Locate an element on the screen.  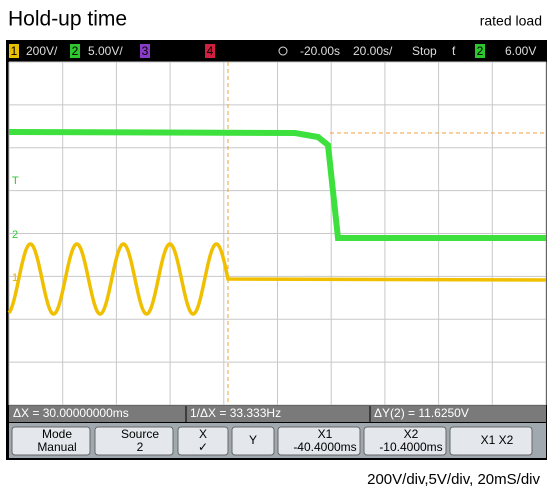
delta-x: ΔX = 30.00000000ms is located at coordinates (71, 413).